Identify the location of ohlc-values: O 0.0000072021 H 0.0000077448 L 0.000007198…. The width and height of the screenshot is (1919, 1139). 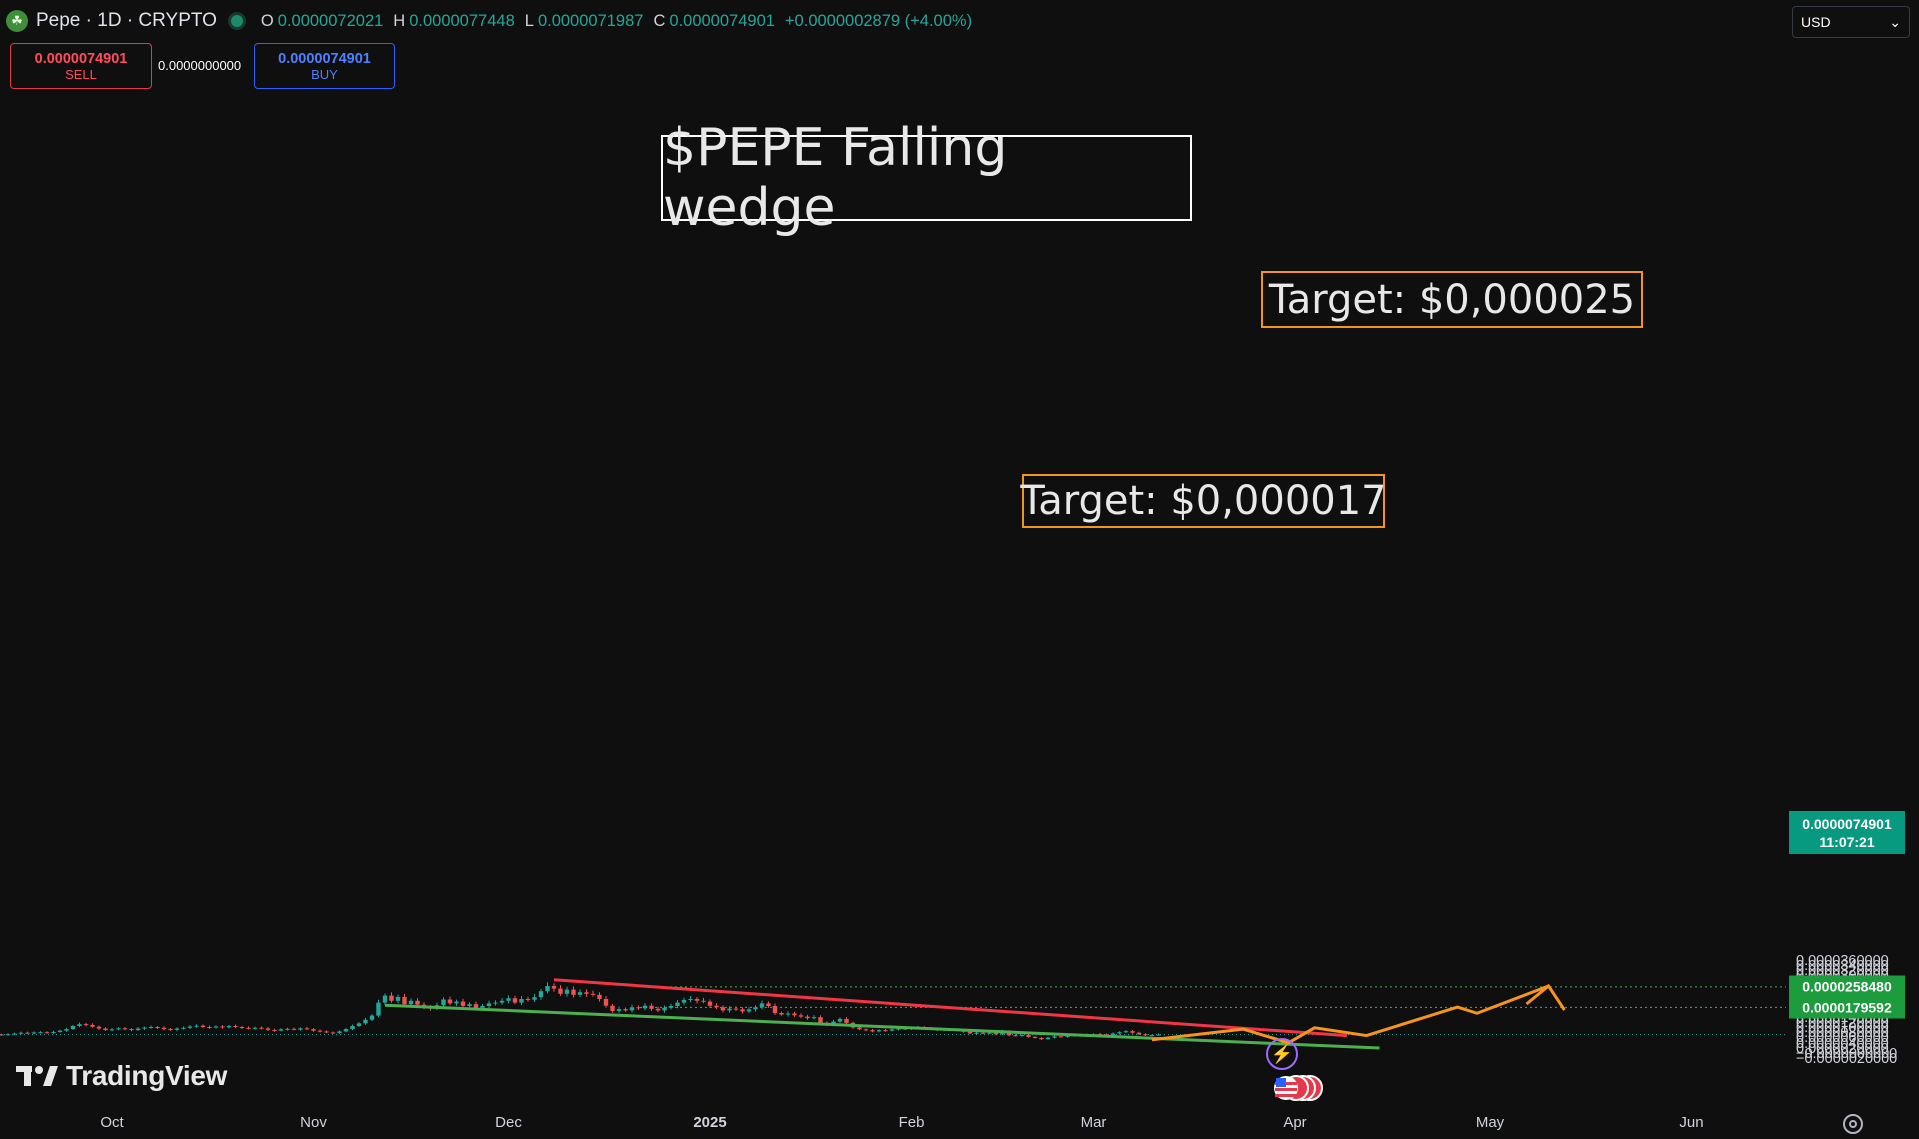
(619, 21).